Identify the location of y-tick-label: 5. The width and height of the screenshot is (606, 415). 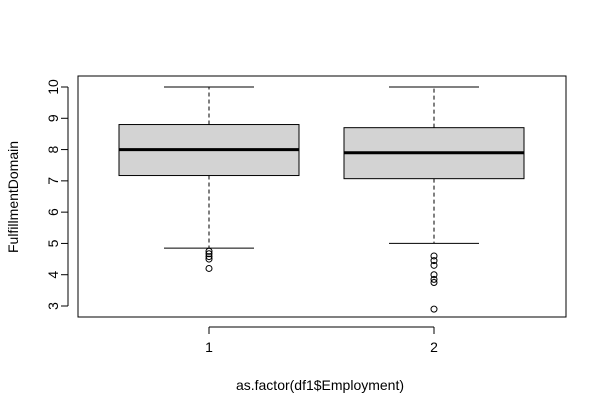
(53, 243).